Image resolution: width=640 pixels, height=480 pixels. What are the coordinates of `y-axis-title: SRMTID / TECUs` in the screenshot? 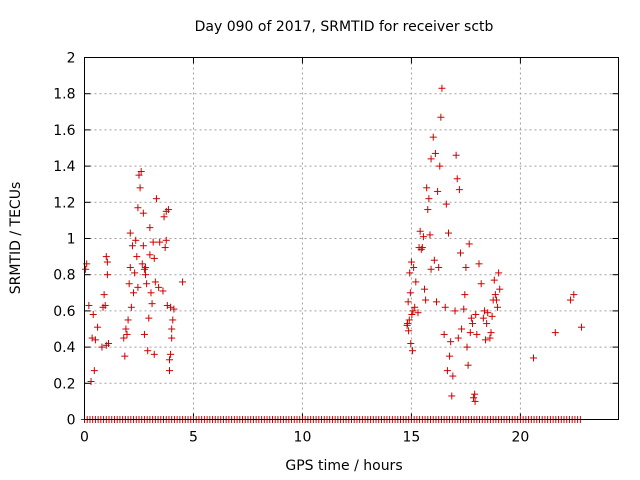 It's located at (16, 238).